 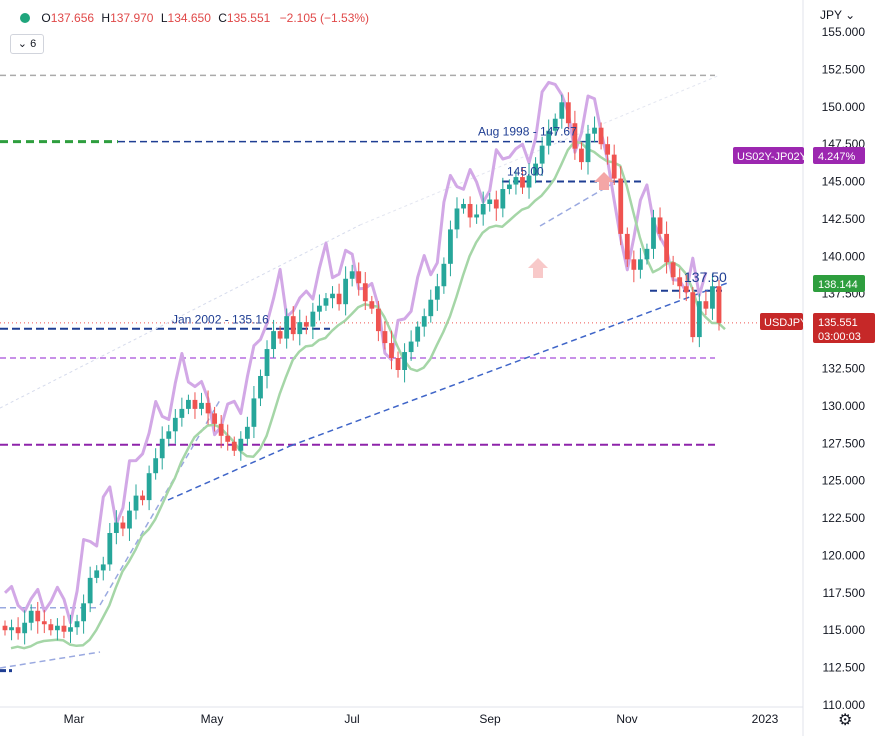 I want to click on indicators-toggle-button: ⌄ 6, so click(x=27, y=44).